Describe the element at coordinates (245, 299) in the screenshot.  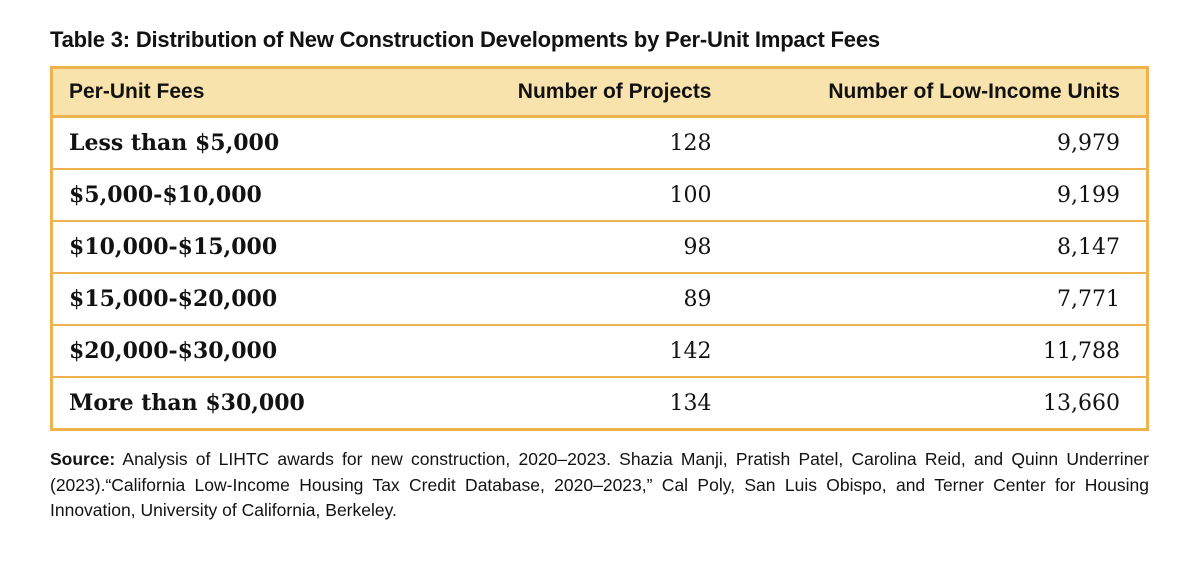
I see `fee-range-cell: $15,000-$20,000` at that location.